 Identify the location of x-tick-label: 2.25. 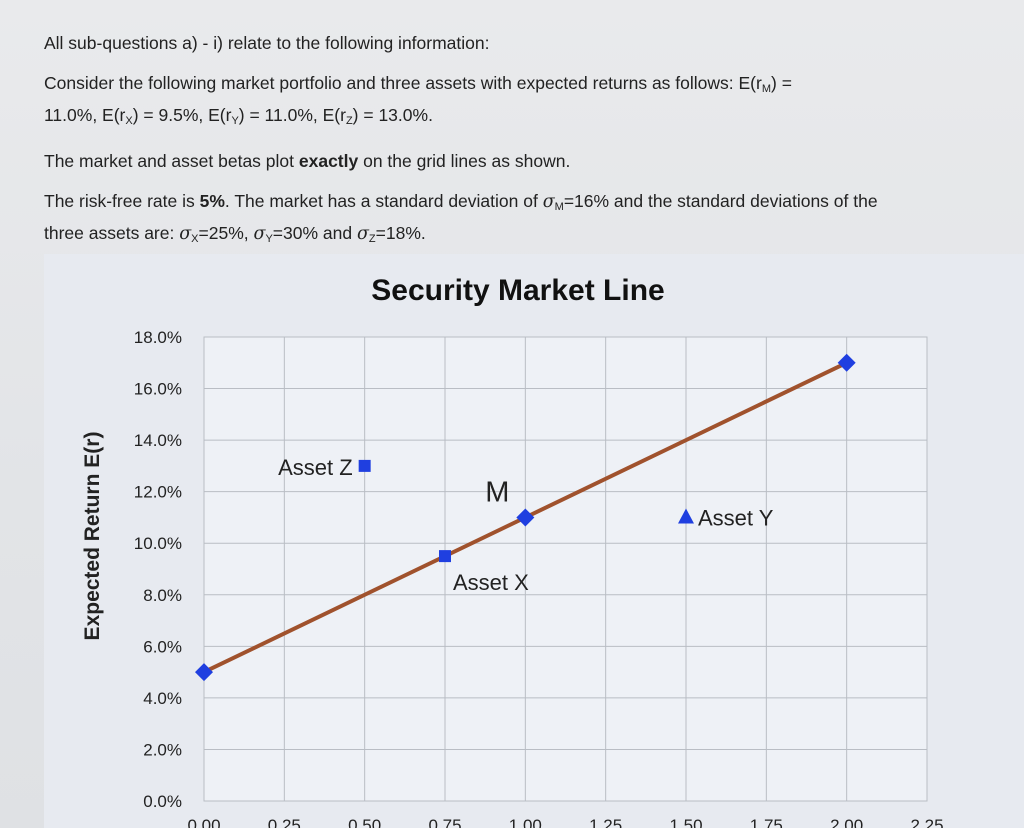
(926, 822).